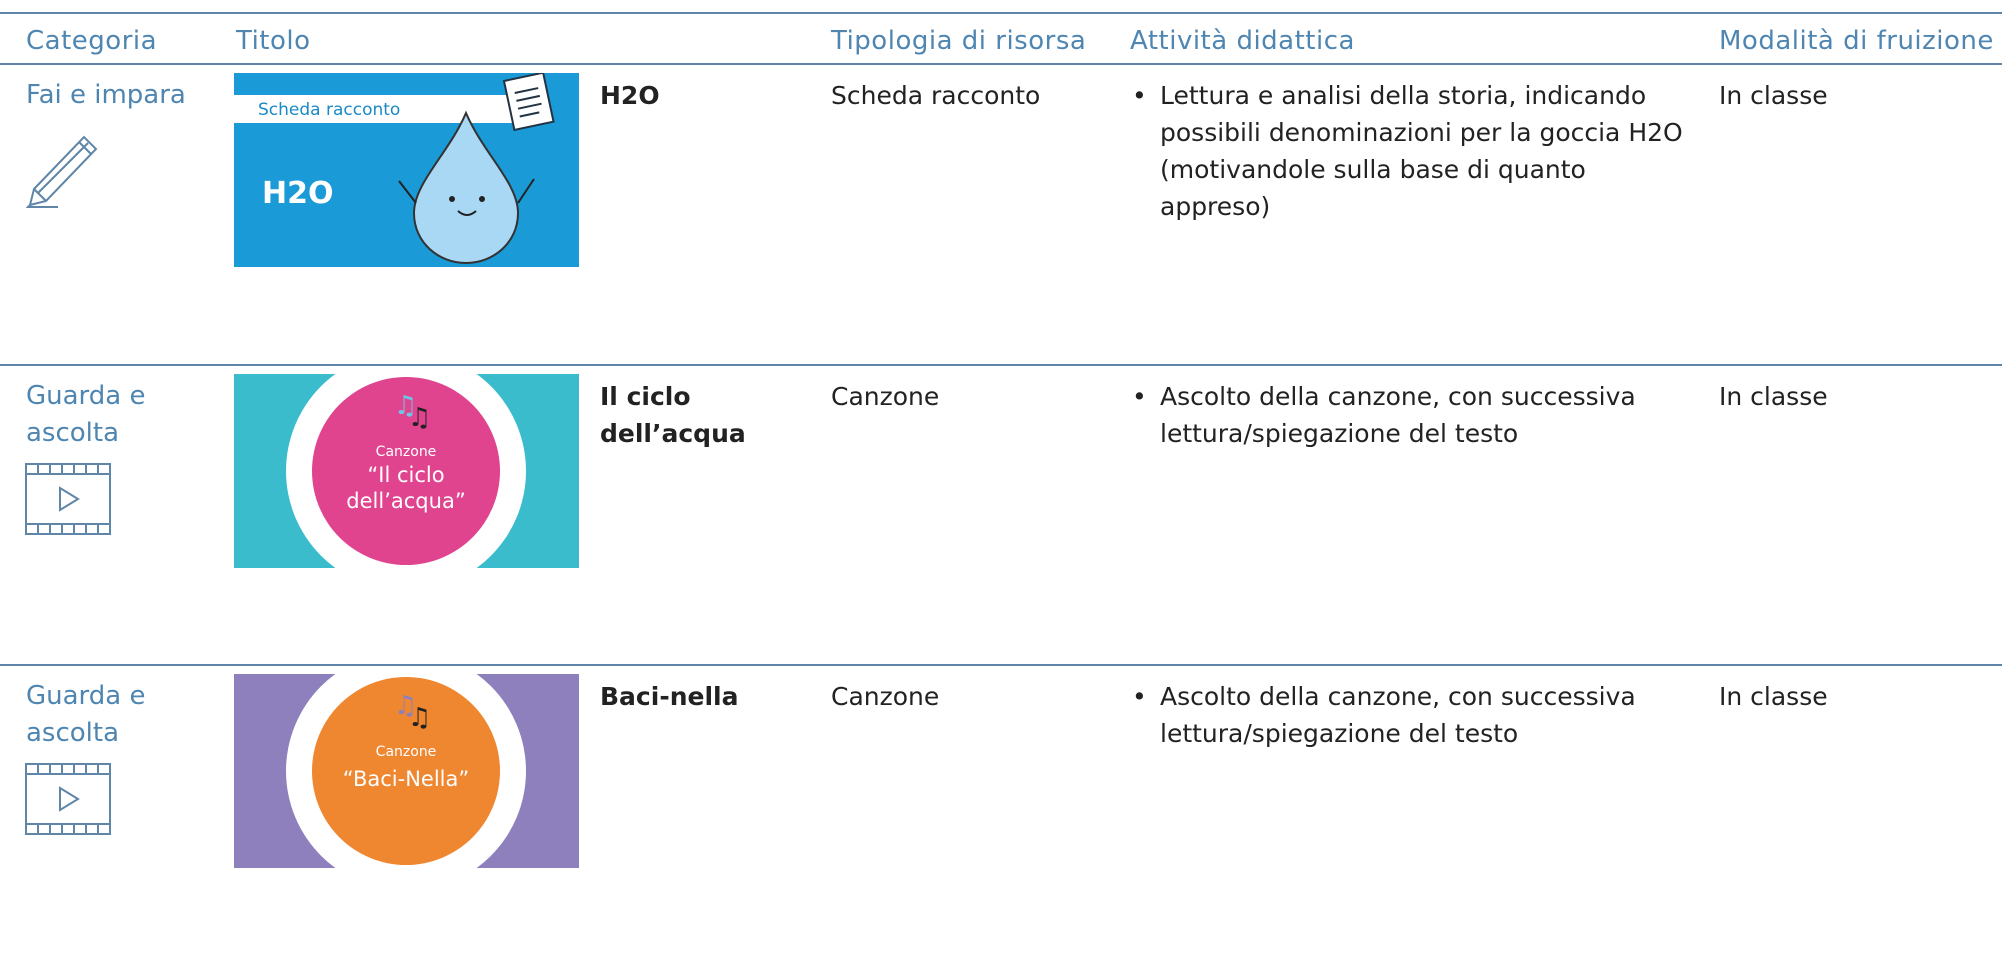 This screenshot has width=2002, height=964. What do you see at coordinates (673, 415) in the screenshot?
I see `resource-title: Il ciclo dell’acqua` at bounding box center [673, 415].